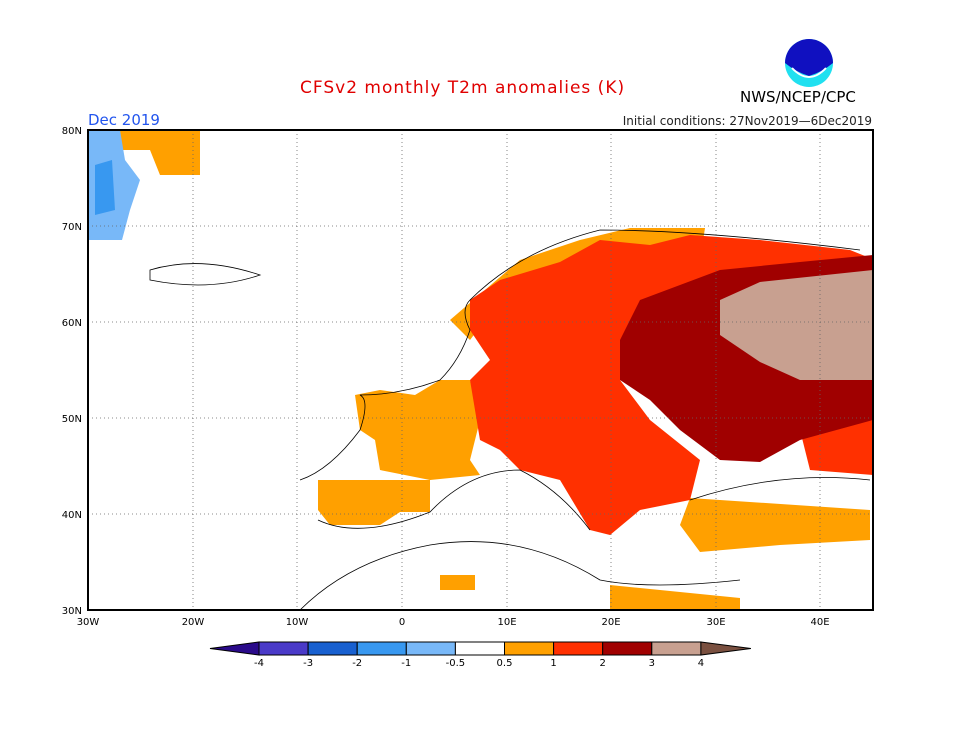 This screenshot has width=960, height=742. I want to click on noaa-logo-icon, so click(809, 63).